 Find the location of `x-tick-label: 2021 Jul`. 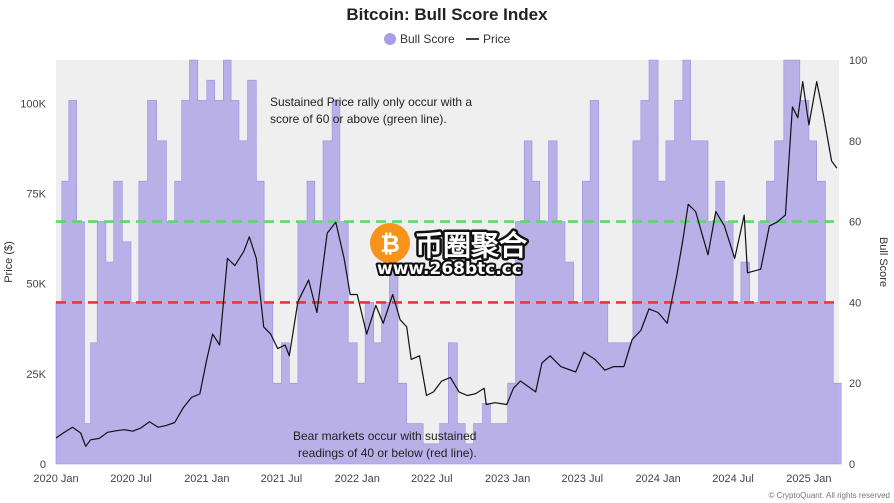

x-tick-label: 2021 Jul is located at coordinates (282, 479).